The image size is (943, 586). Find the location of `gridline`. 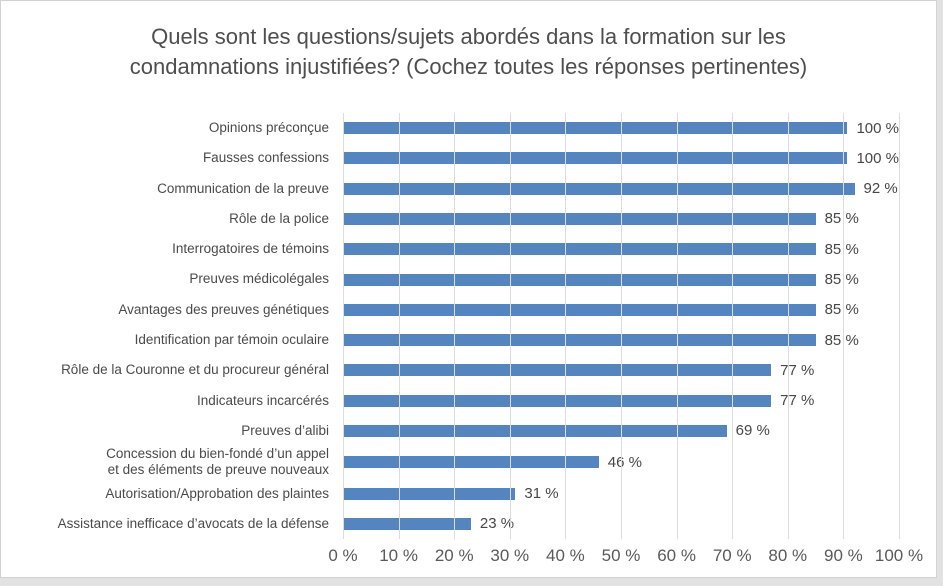

gridline is located at coordinates (899, 326).